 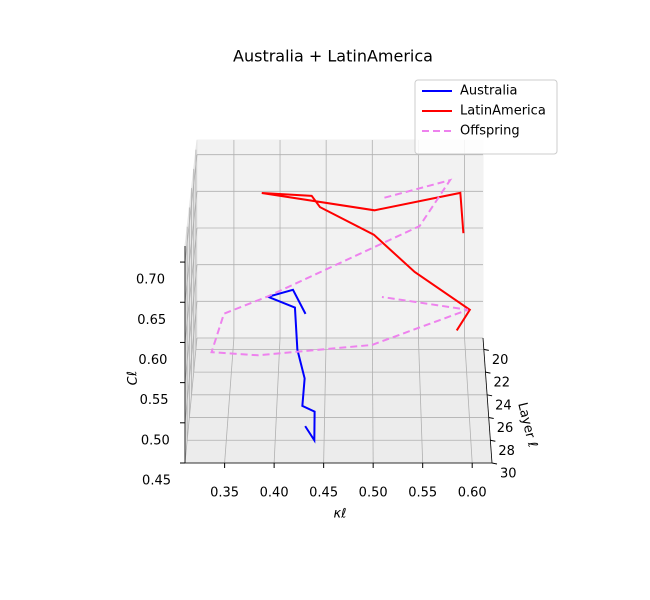 I want to click on x-tick-label: 0.45, so click(x=323, y=493).